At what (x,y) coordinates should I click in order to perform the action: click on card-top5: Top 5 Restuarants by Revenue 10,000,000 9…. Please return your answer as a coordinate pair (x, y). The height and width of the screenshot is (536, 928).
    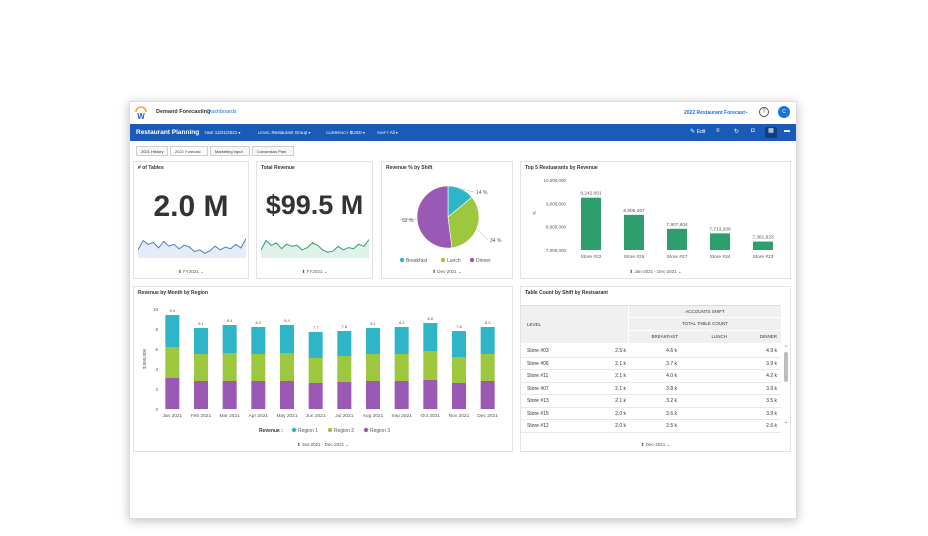
    Looking at the image, I should click on (655, 220).